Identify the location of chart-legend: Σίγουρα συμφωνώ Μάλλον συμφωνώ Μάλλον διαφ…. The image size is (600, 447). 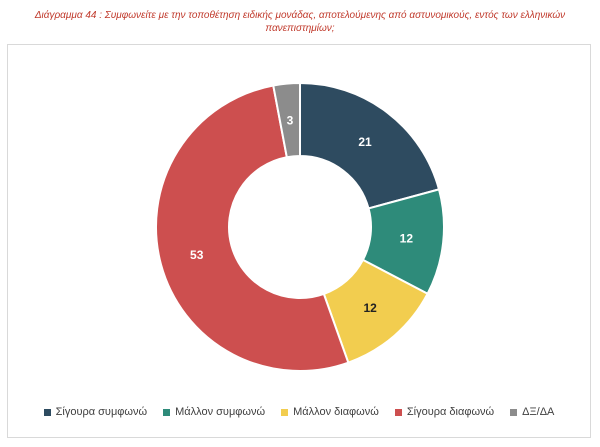
(299, 412).